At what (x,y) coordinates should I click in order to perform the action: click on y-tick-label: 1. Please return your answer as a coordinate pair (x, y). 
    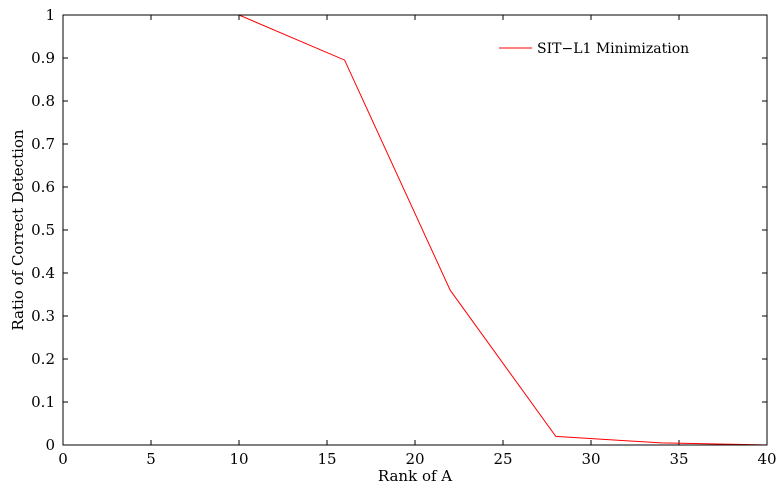
    Looking at the image, I should click on (50, 15).